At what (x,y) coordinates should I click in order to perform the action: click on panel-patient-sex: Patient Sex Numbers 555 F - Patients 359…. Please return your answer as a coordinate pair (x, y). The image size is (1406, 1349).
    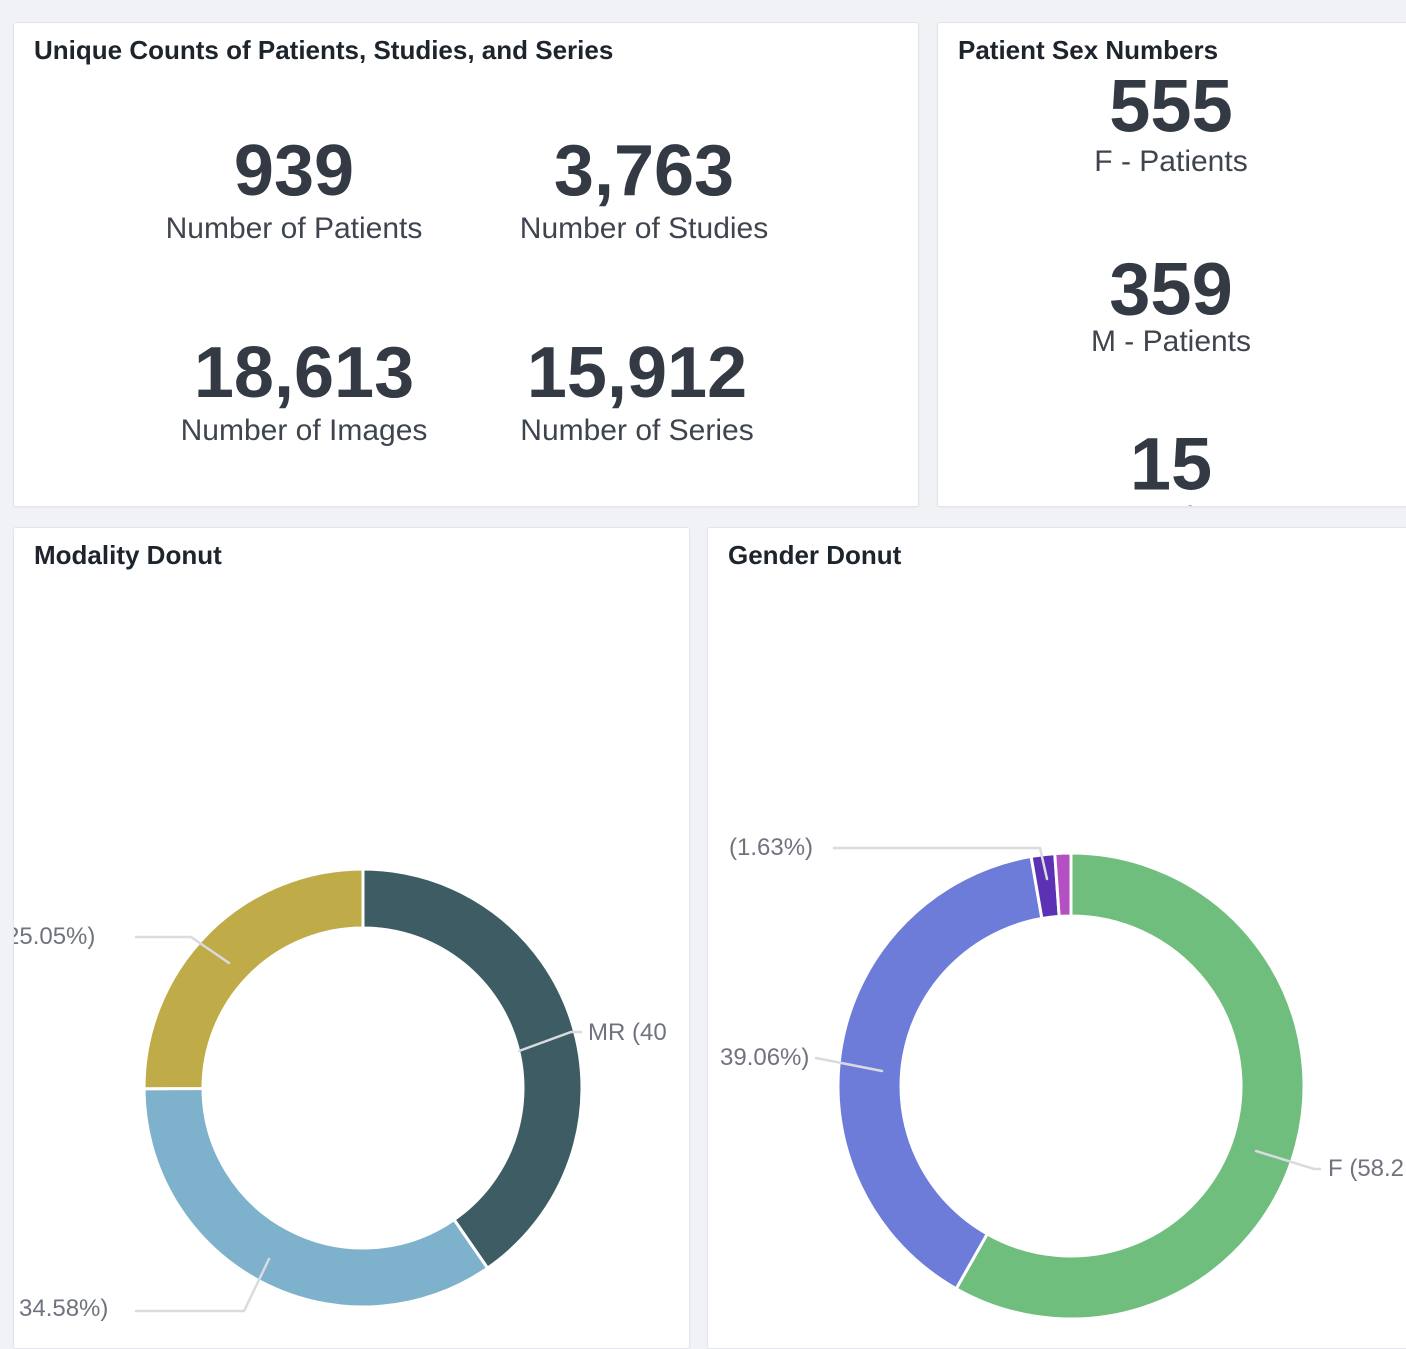
    Looking at the image, I should click on (1171, 264).